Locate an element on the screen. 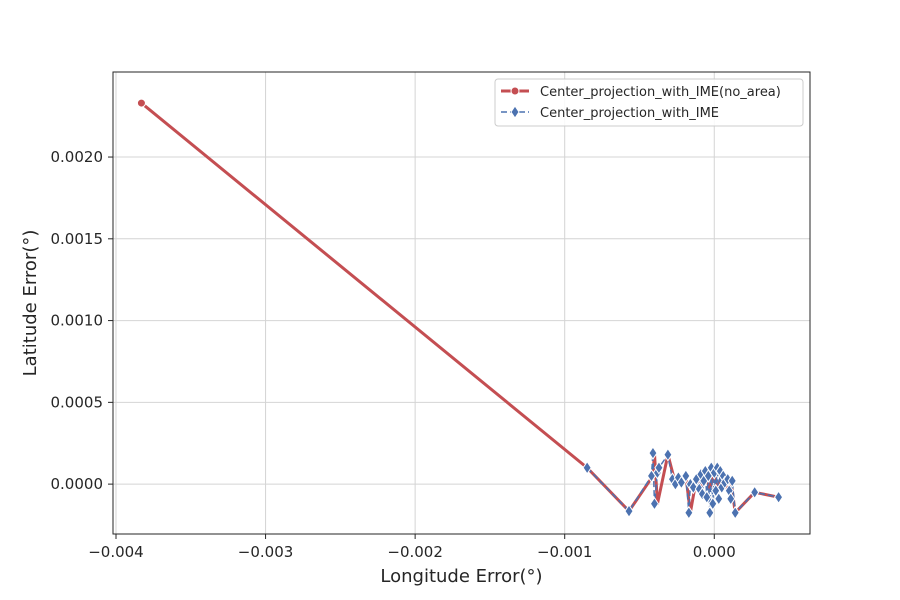 The width and height of the screenshot is (900, 600). y-tick-label: 0.0010 is located at coordinates (77, 321).